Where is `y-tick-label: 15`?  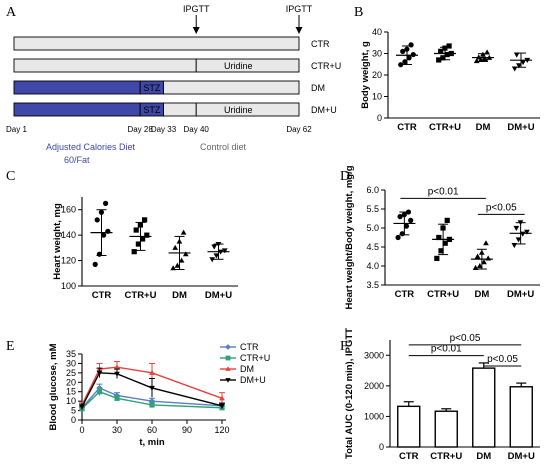
y-tick-label: 15 is located at coordinates (71, 392).